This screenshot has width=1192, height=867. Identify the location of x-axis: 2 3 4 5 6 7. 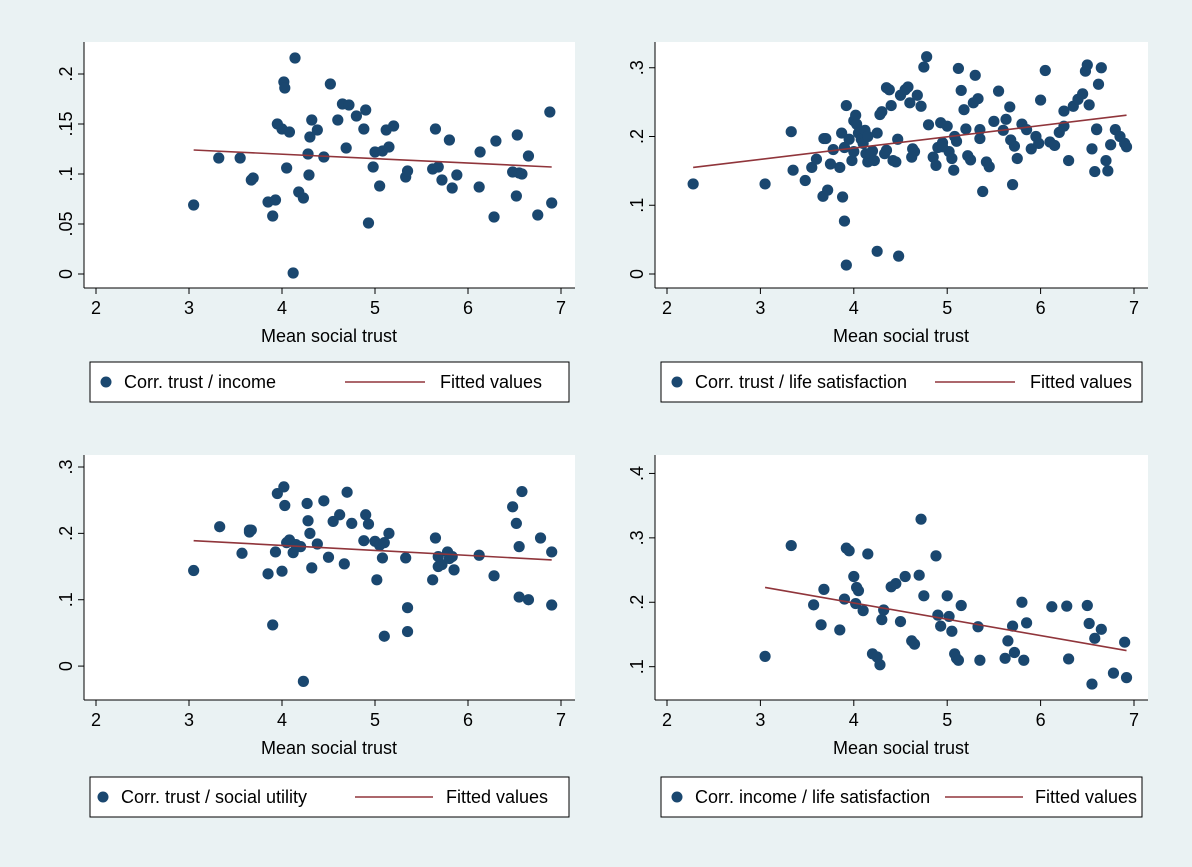
(329, 714).